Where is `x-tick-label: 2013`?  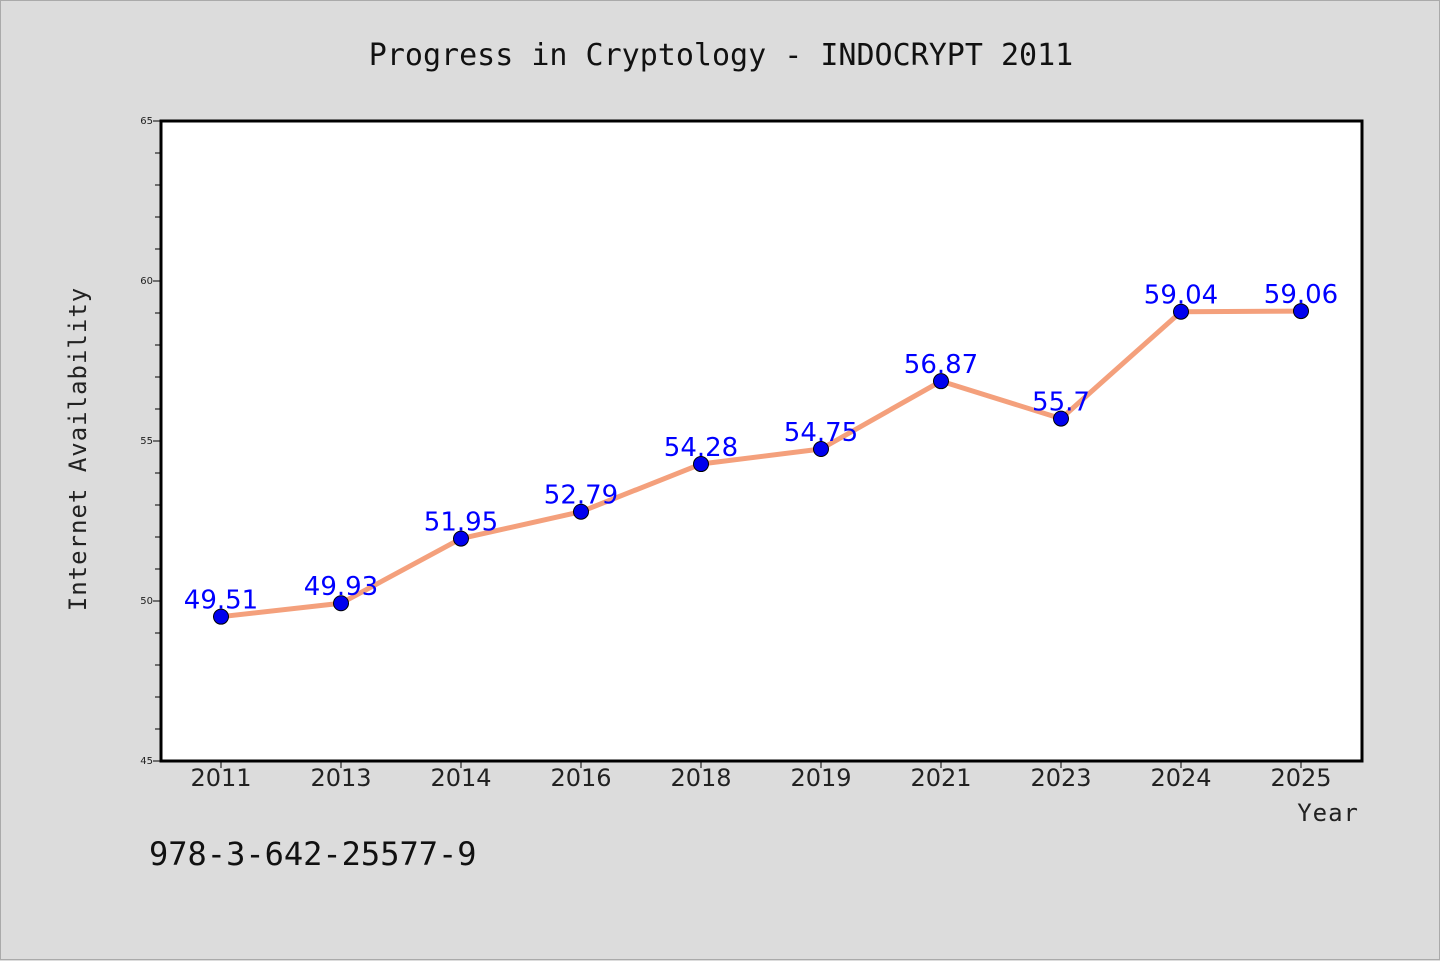 x-tick-label: 2013 is located at coordinates (340, 778).